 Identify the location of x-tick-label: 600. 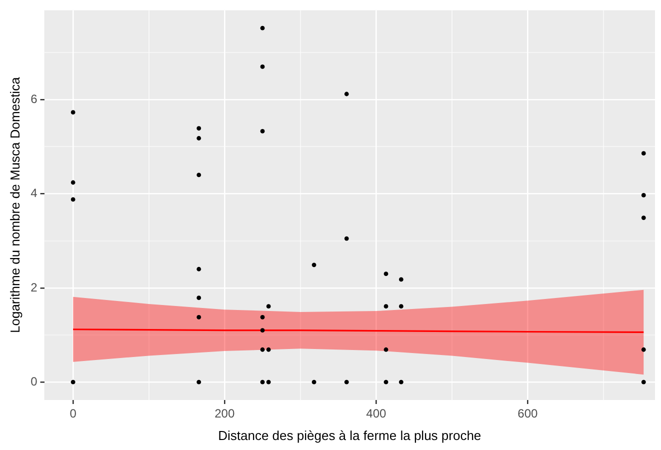
(528, 413).